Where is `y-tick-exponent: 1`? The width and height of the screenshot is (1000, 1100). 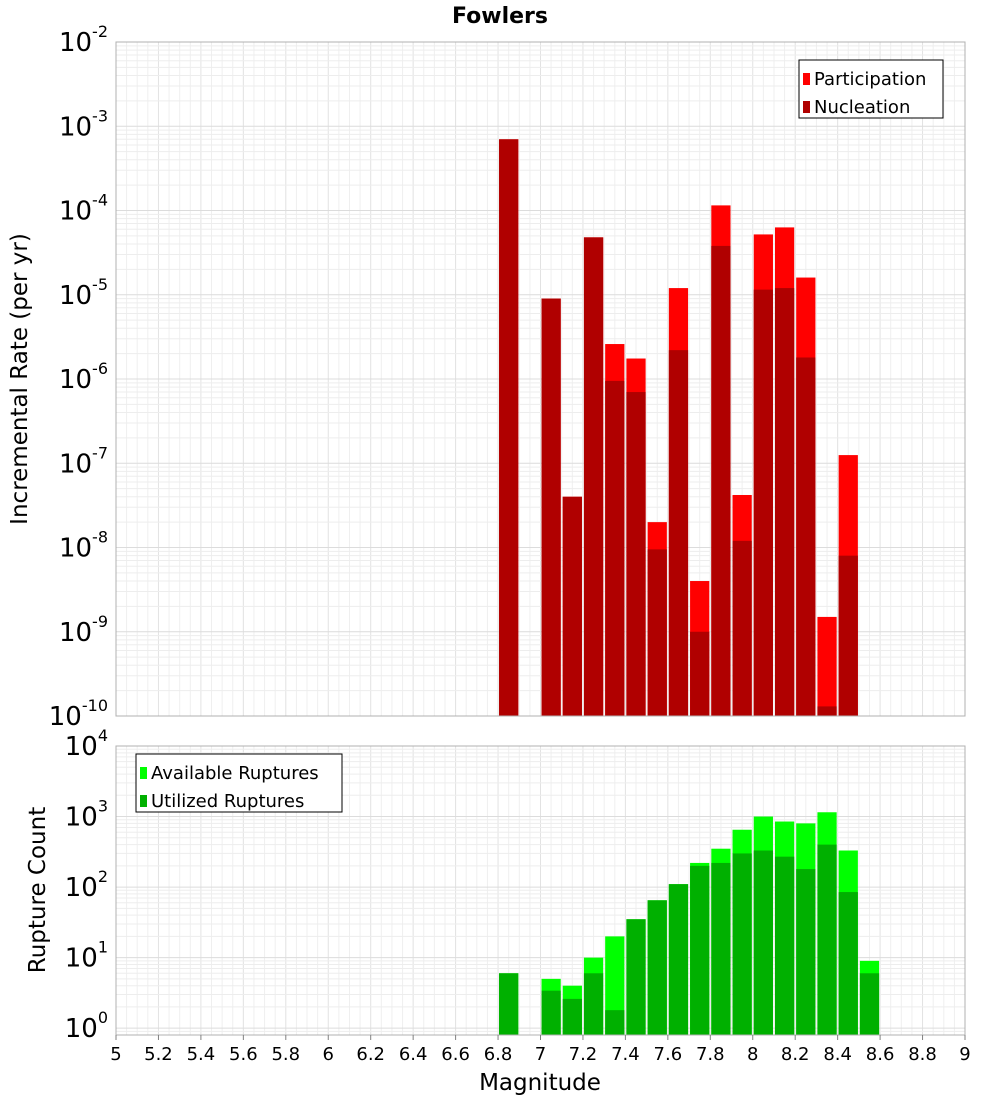 y-tick-exponent: 1 is located at coordinates (103, 947).